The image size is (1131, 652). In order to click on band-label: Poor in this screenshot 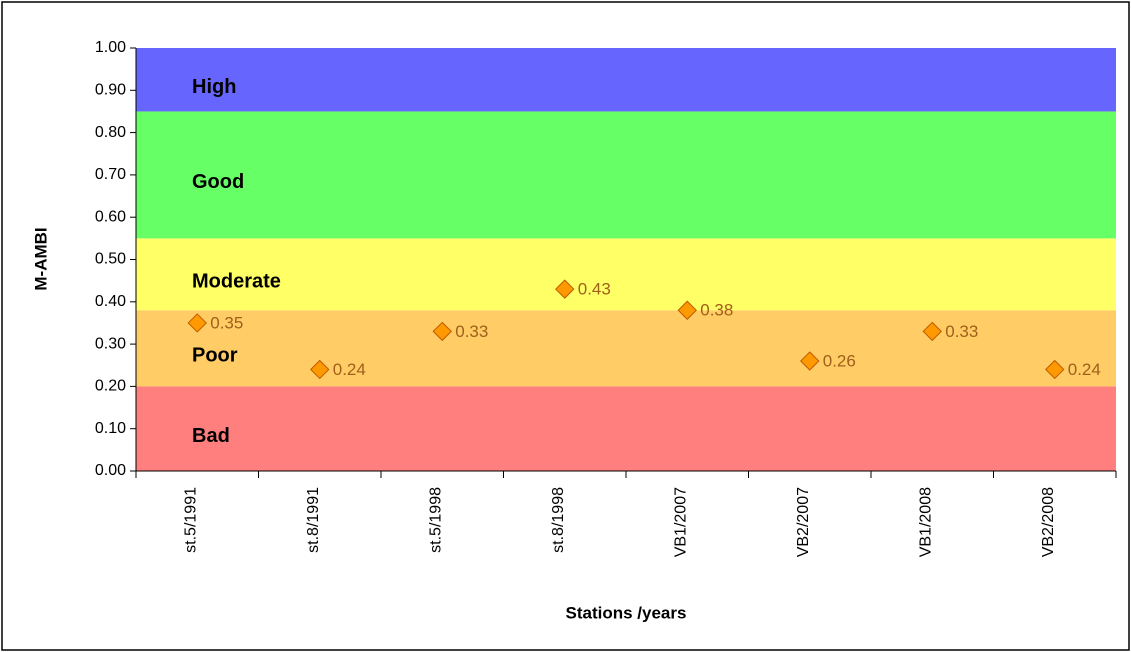, I will do `click(215, 356)`.